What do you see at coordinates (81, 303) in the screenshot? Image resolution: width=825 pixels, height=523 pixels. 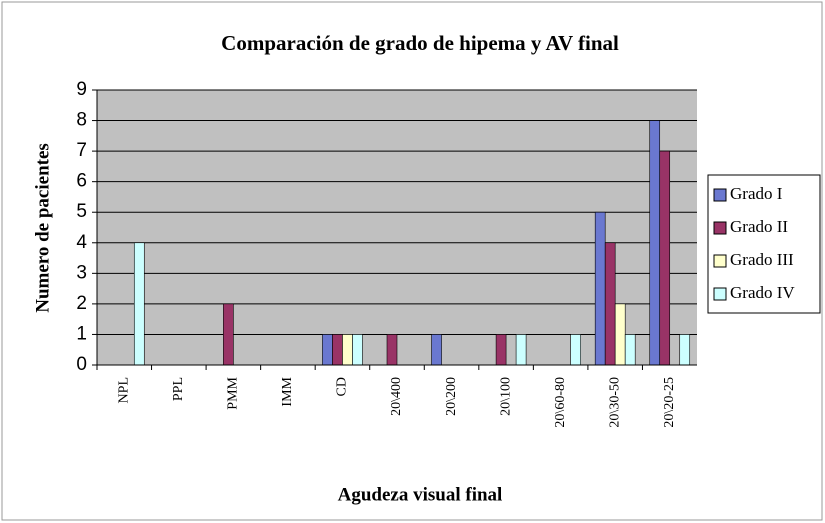 I see `y-tick-label: 2` at bounding box center [81, 303].